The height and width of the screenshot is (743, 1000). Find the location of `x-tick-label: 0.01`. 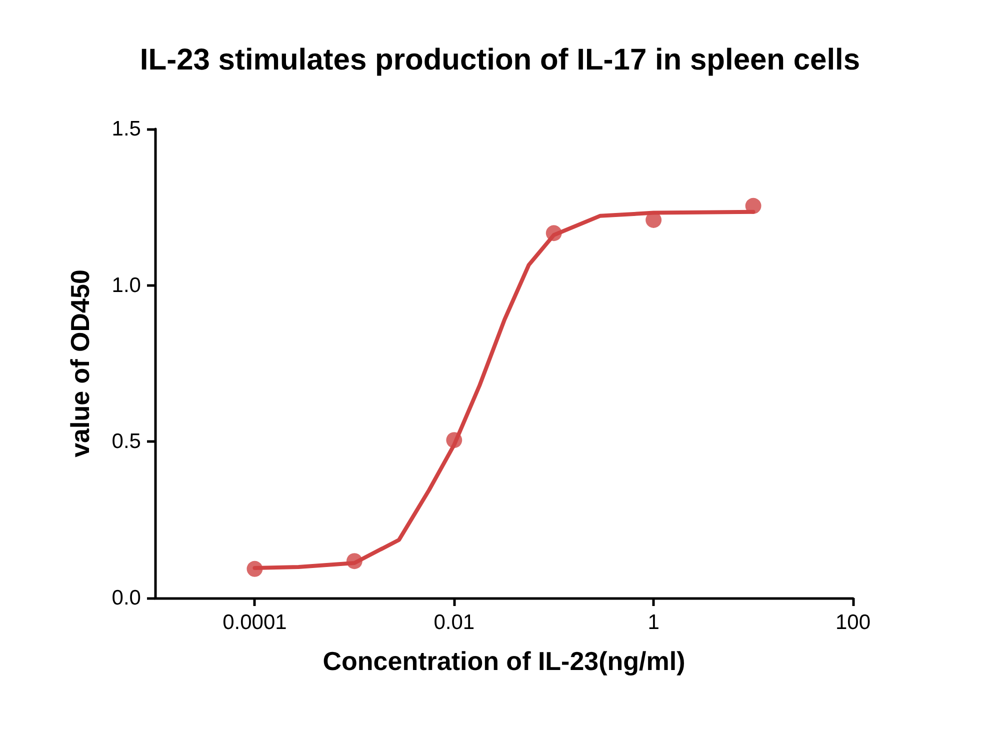

x-tick-label: 0.01 is located at coordinates (454, 622).